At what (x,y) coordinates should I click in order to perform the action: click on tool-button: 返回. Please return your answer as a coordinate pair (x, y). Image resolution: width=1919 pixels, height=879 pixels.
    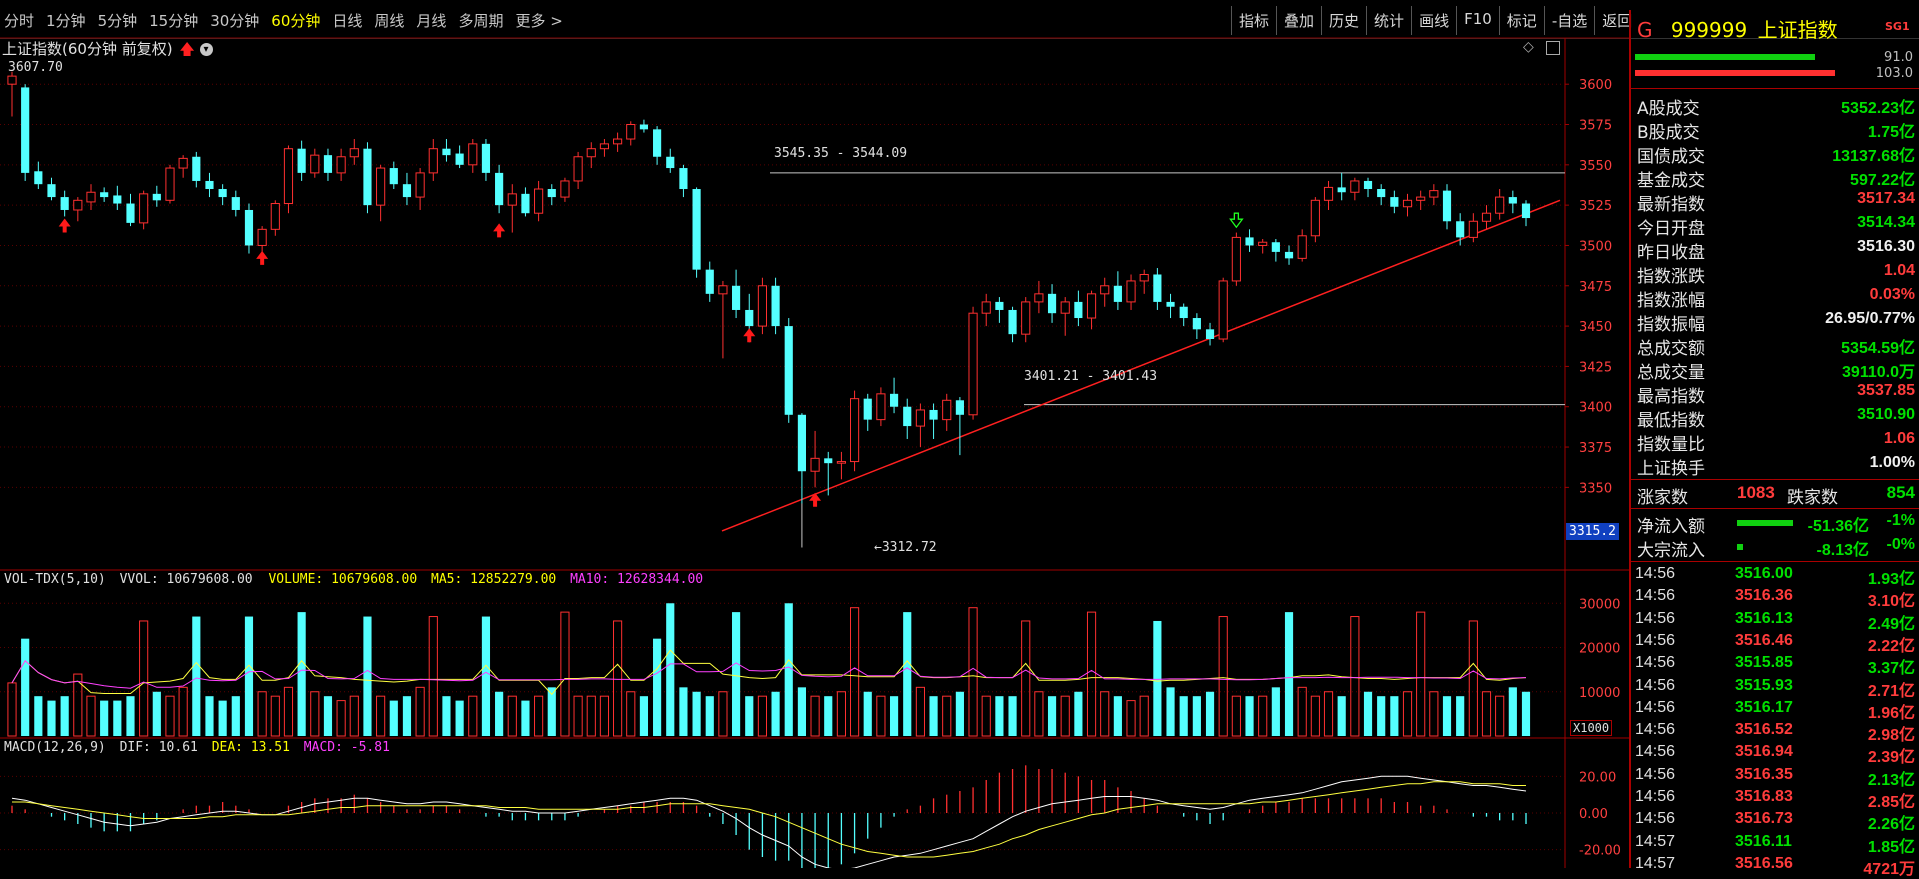
    Looking at the image, I should click on (1616, 20).